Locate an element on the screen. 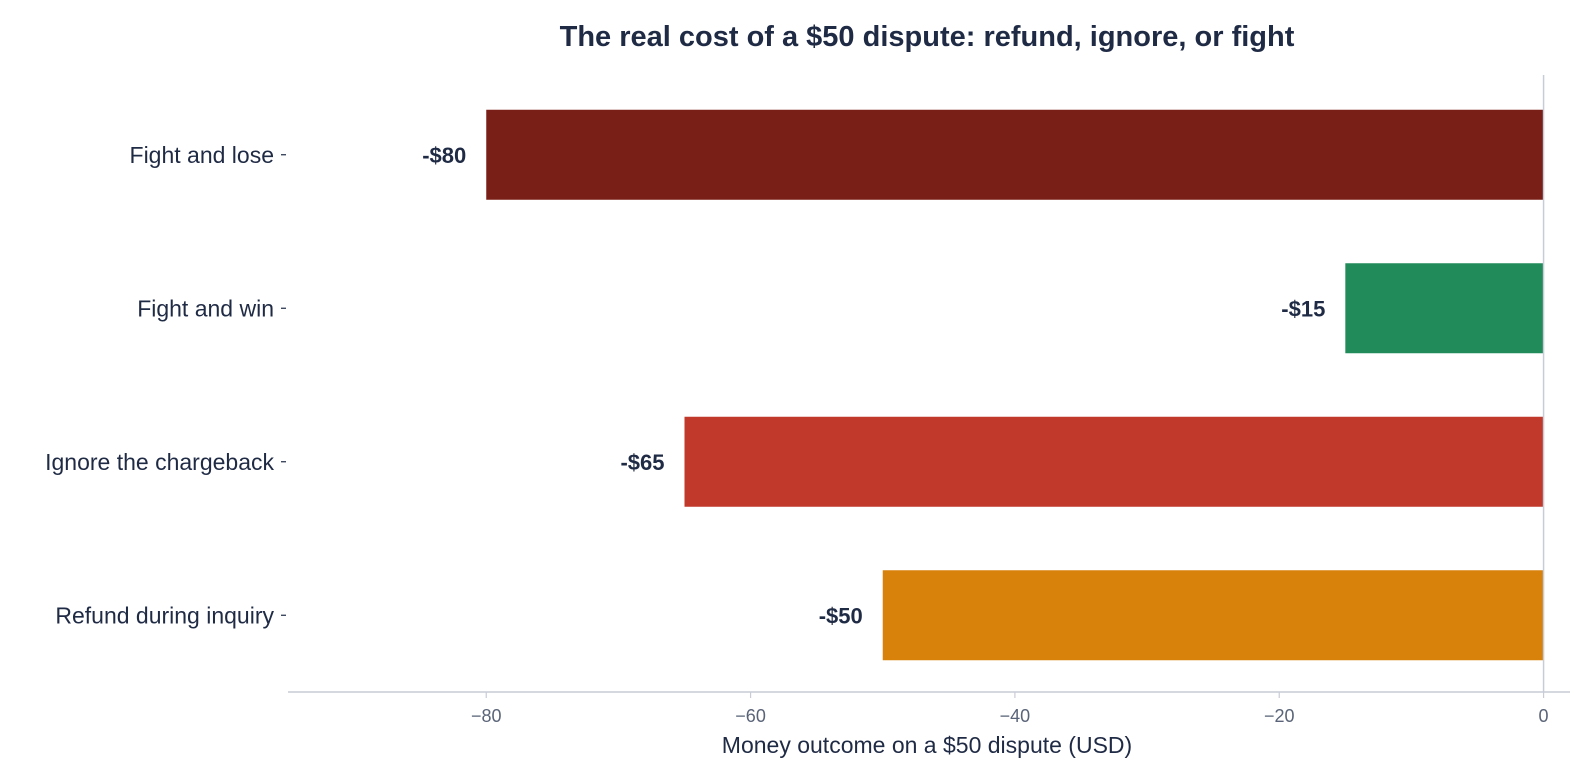 This screenshot has width=1590, height=780. category-label: Fight and lose is located at coordinates (202, 155).